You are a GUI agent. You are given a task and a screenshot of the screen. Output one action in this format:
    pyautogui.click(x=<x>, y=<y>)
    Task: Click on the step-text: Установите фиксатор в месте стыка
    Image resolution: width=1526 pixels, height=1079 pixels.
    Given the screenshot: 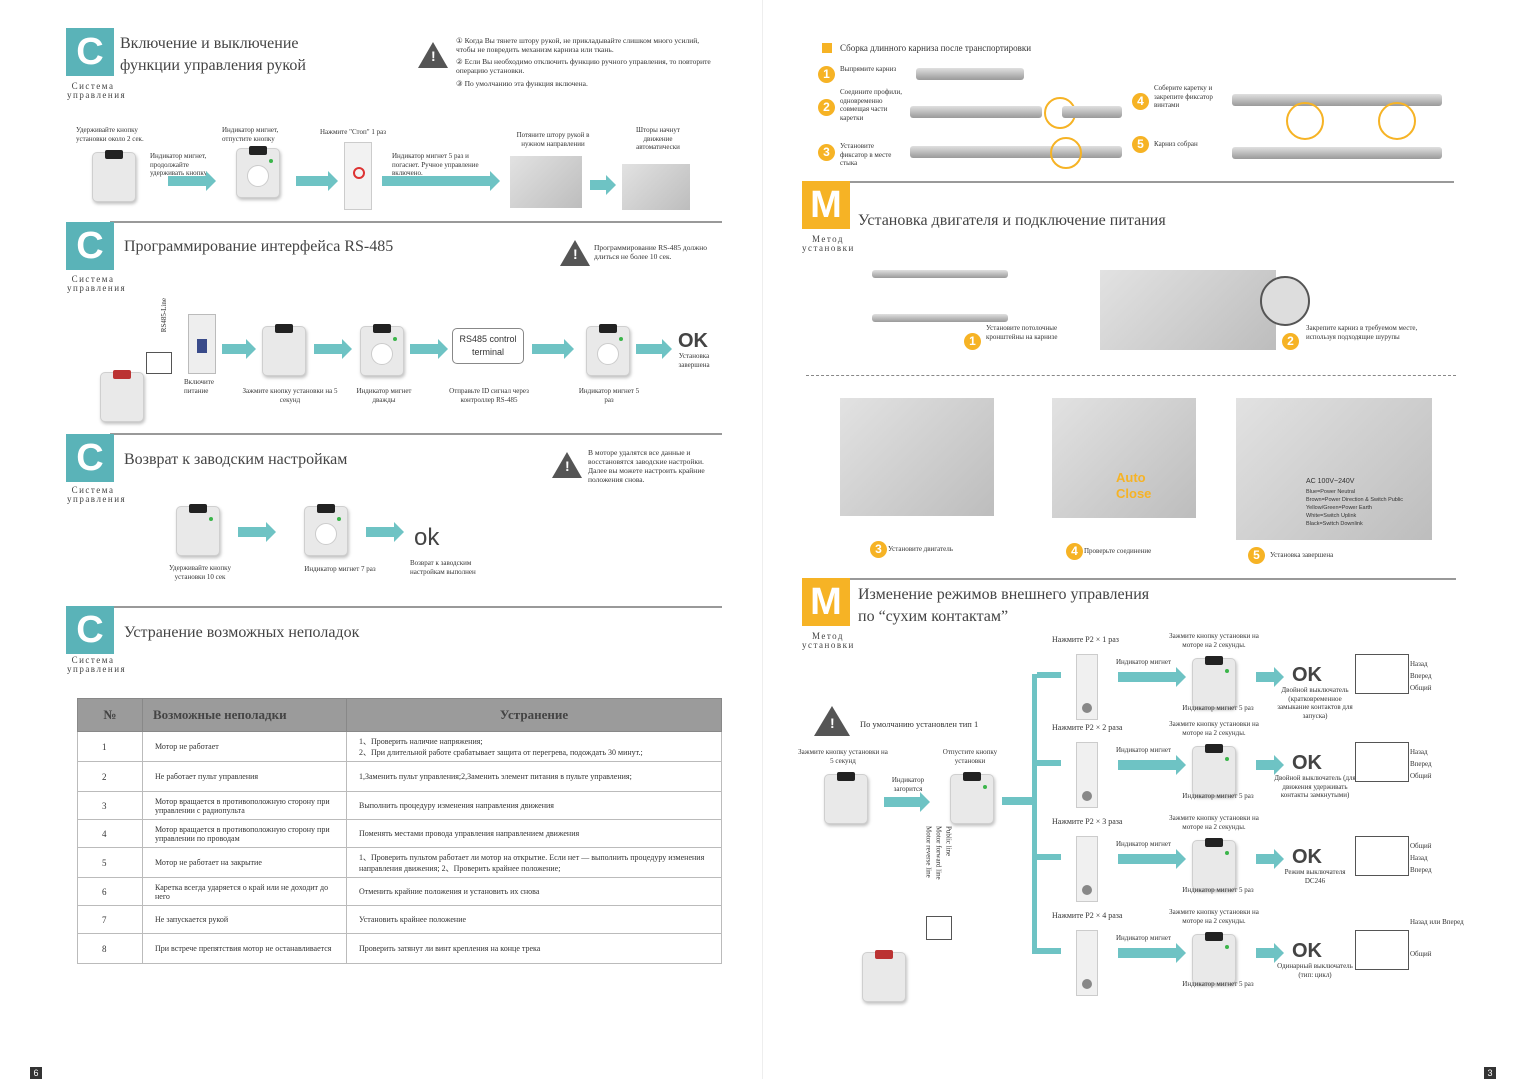 What is the action you would take?
    pyautogui.click(x=866, y=154)
    